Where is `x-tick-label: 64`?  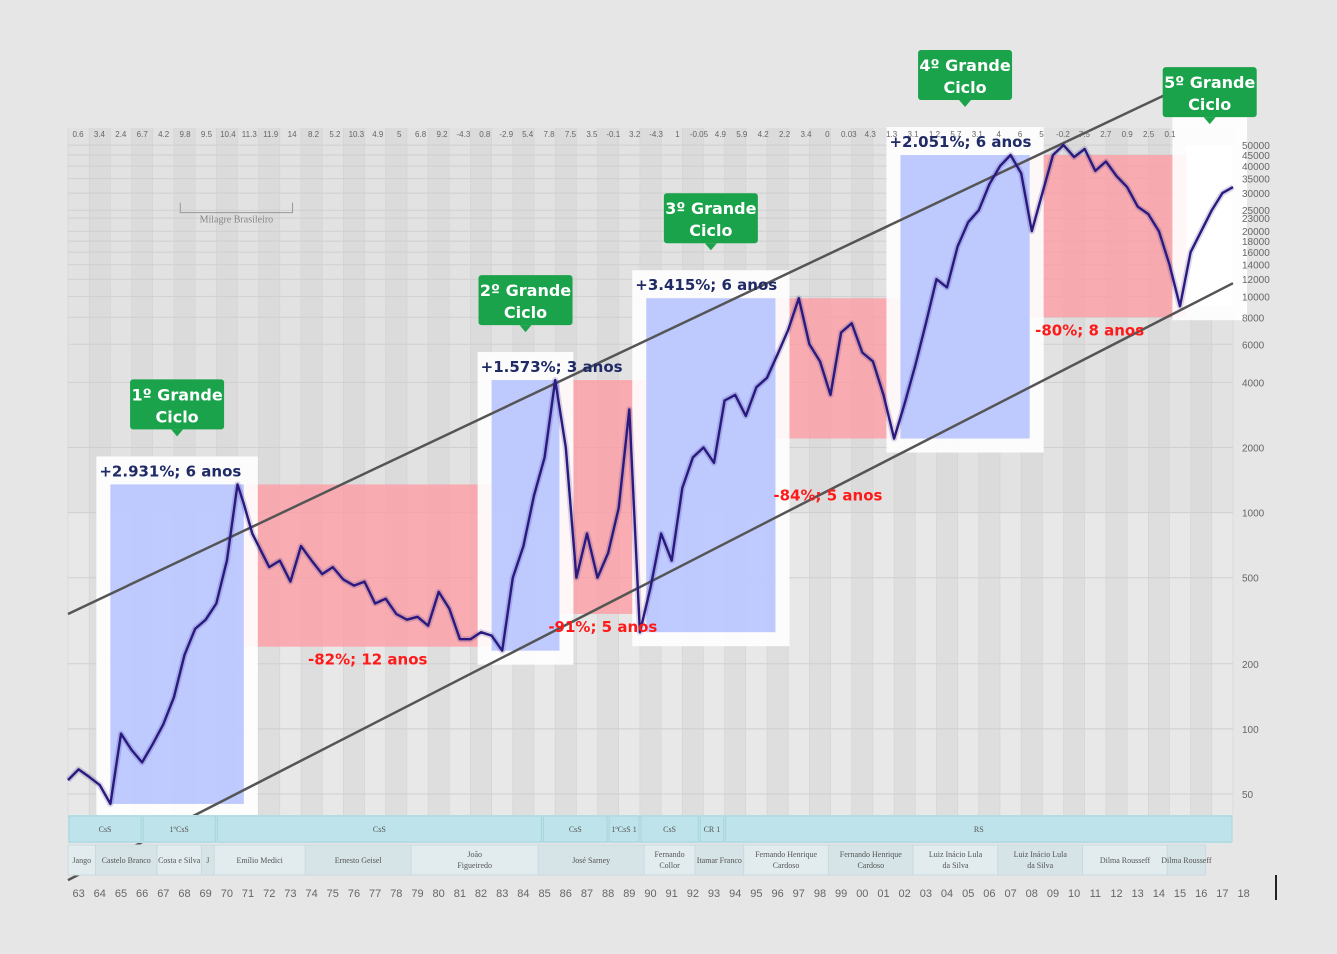 x-tick-label: 64 is located at coordinates (100, 894).